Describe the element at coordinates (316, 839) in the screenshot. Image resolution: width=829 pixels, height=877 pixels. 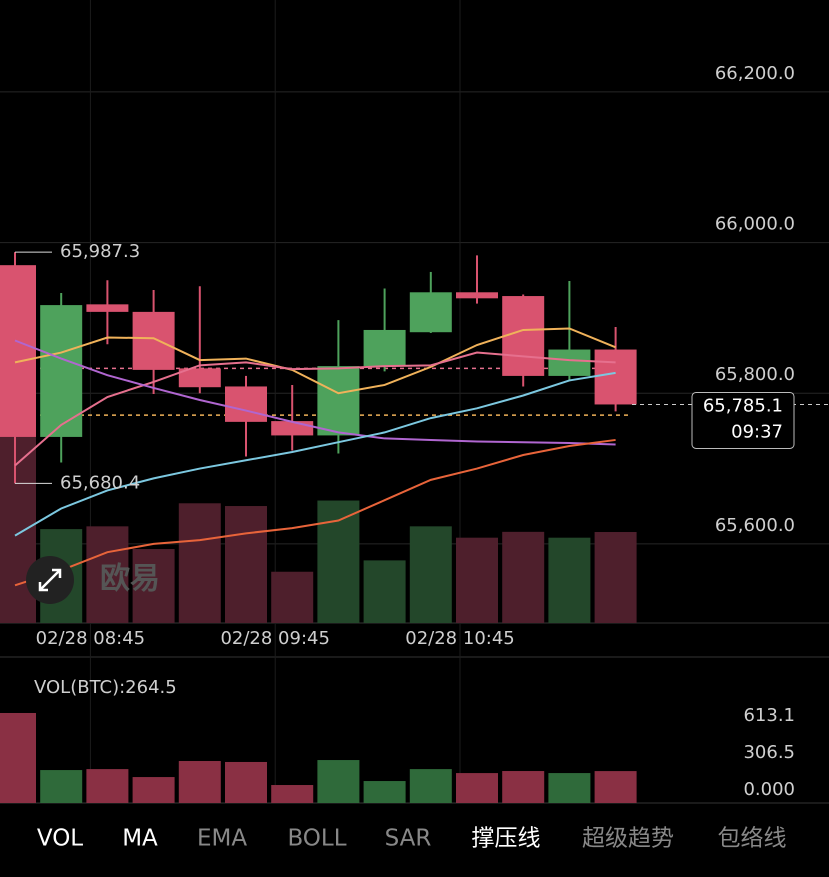
I see `menu-item: BOLL` at that location.